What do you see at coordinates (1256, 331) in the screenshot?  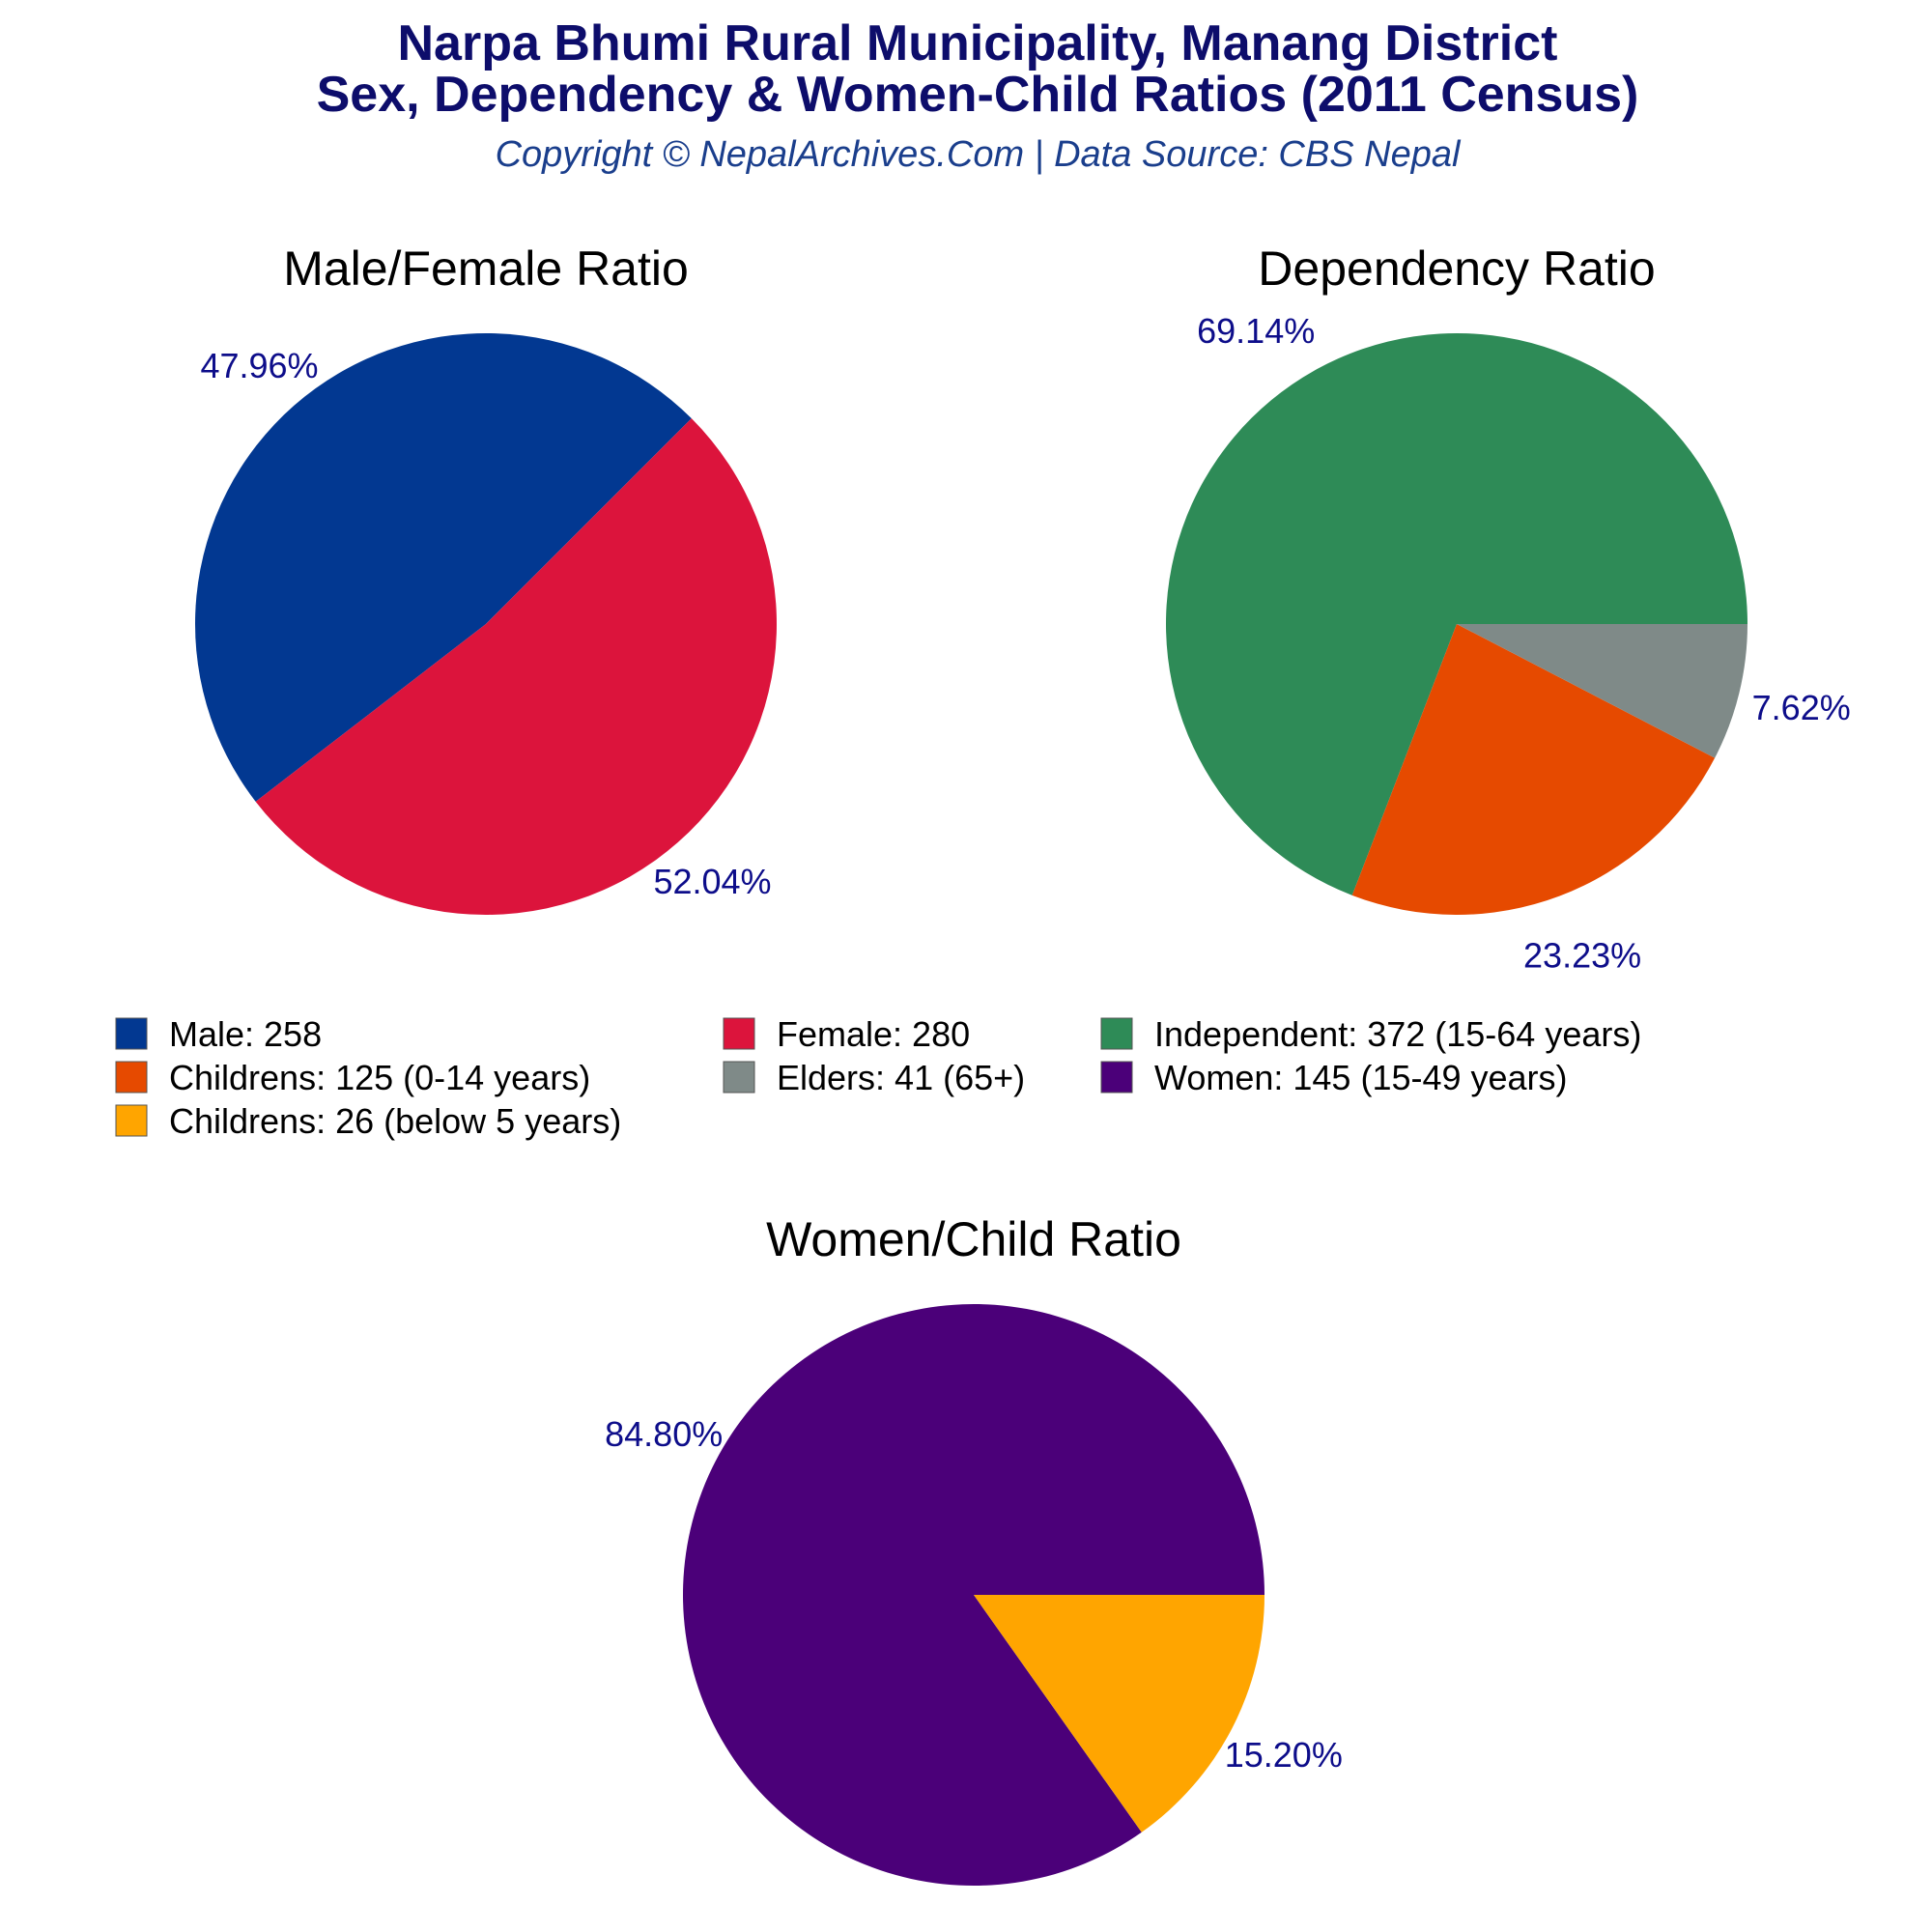 I see `pie-percent-label: 69.14%` at bounding box center [1256, 331].